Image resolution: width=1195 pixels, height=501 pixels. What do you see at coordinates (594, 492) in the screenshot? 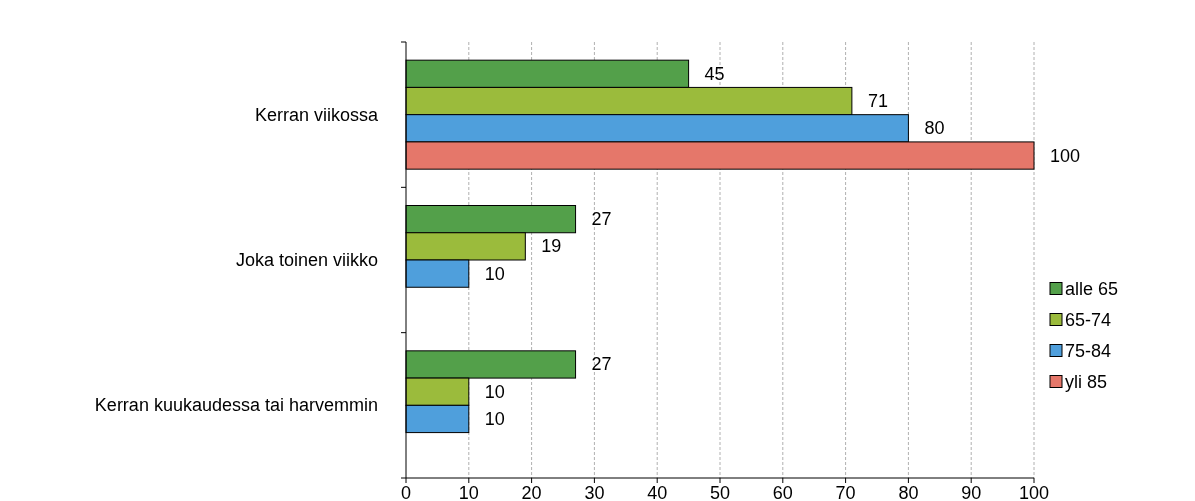
I see `x-tick-label: 30` at bounding box center [594, 492].